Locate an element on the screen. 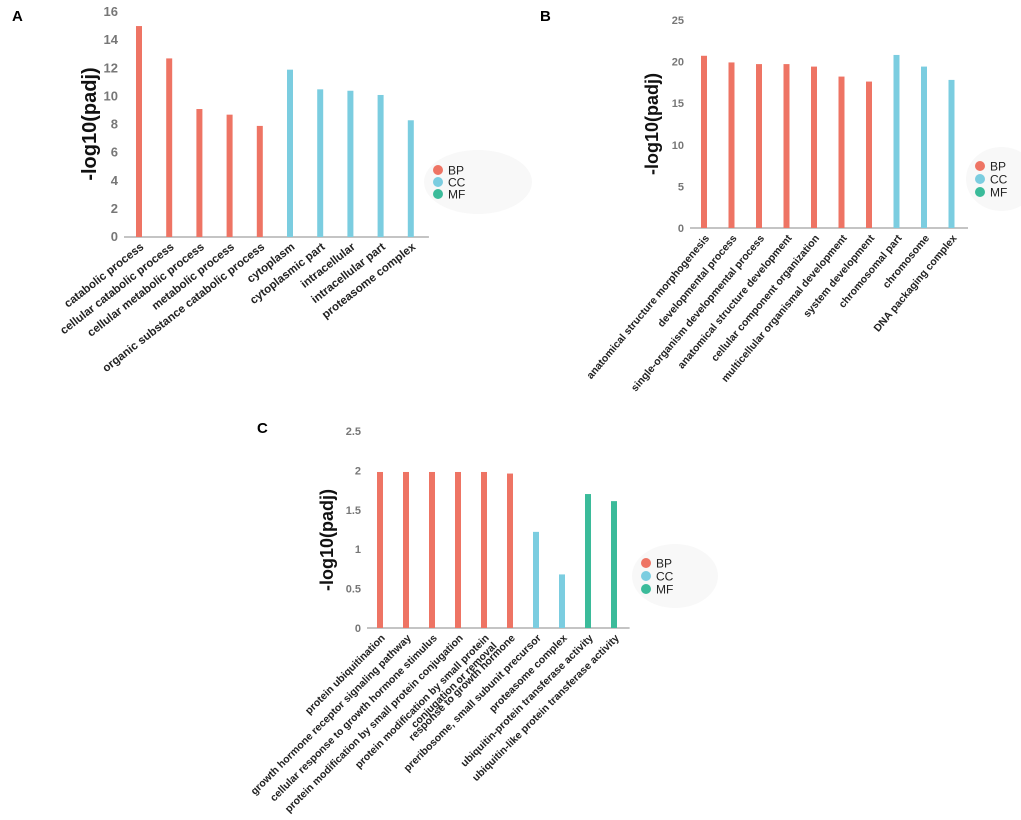 The width and height of the screenshot is (1021, 820). y-tick-label: 1.5 is located at coordinates (353, 511).